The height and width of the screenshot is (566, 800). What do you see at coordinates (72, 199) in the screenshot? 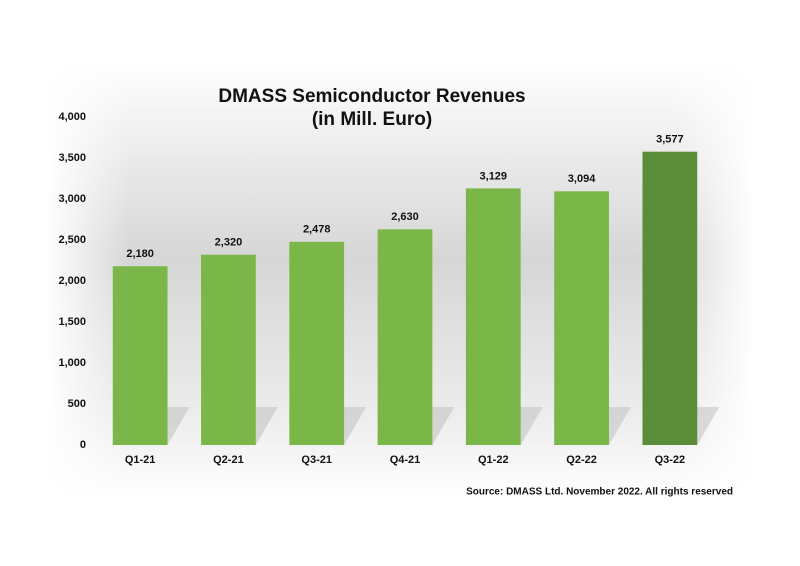
I see `y-tick-label: 3,000` at bounding box center [72, 199].